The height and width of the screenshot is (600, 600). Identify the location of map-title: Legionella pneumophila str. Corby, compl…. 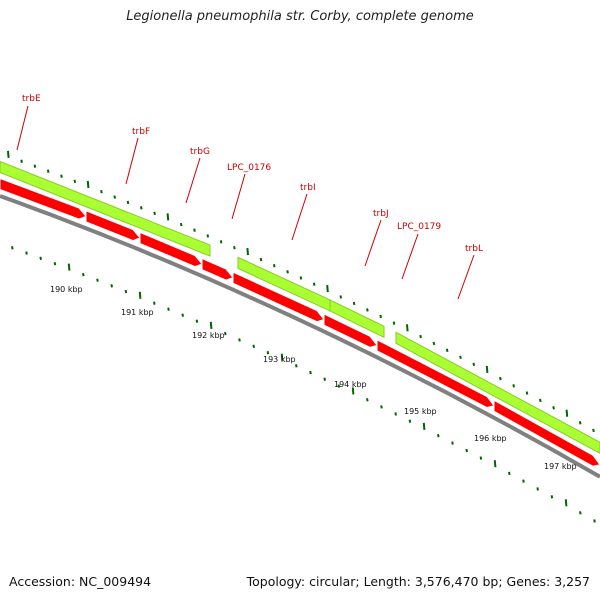
(300, 16).